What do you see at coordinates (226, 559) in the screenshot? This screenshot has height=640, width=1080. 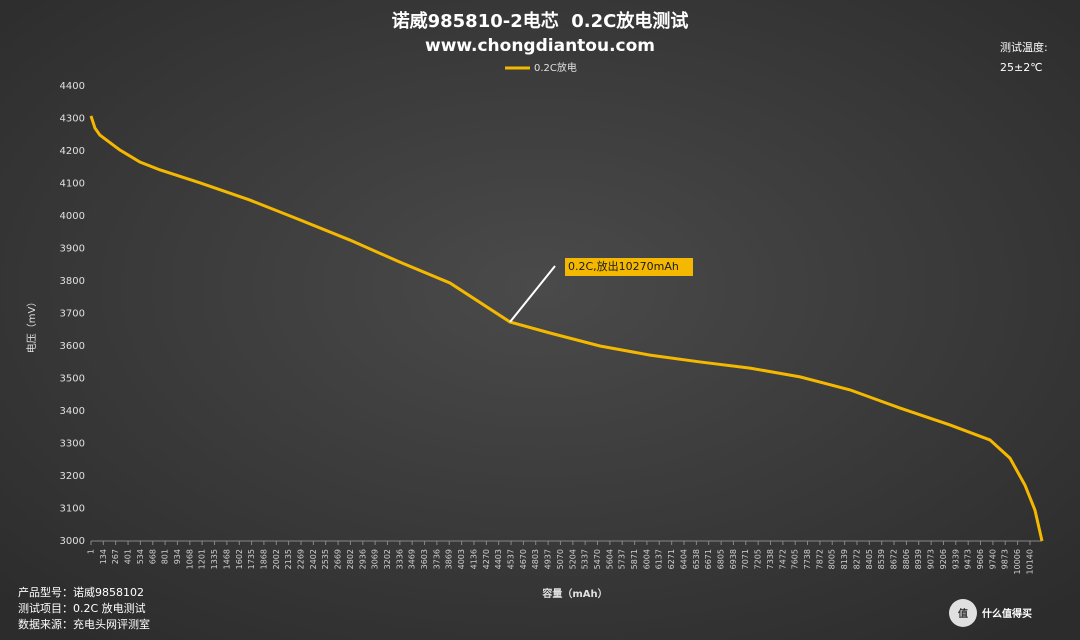 I see `x-tick-label: 1468` at bounding box center [226, 559].